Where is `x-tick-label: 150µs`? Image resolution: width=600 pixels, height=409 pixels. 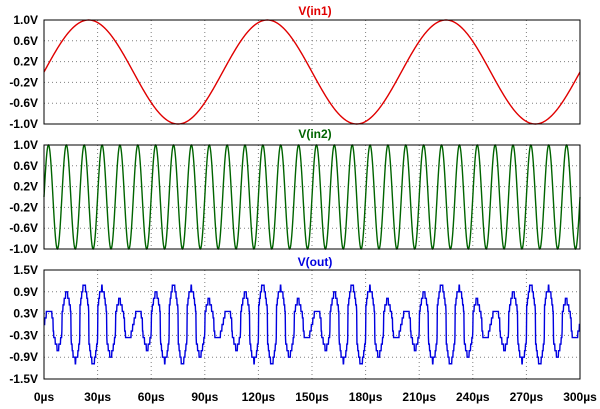 x-tick-label: 150µs is located at coordinates (312, 397).